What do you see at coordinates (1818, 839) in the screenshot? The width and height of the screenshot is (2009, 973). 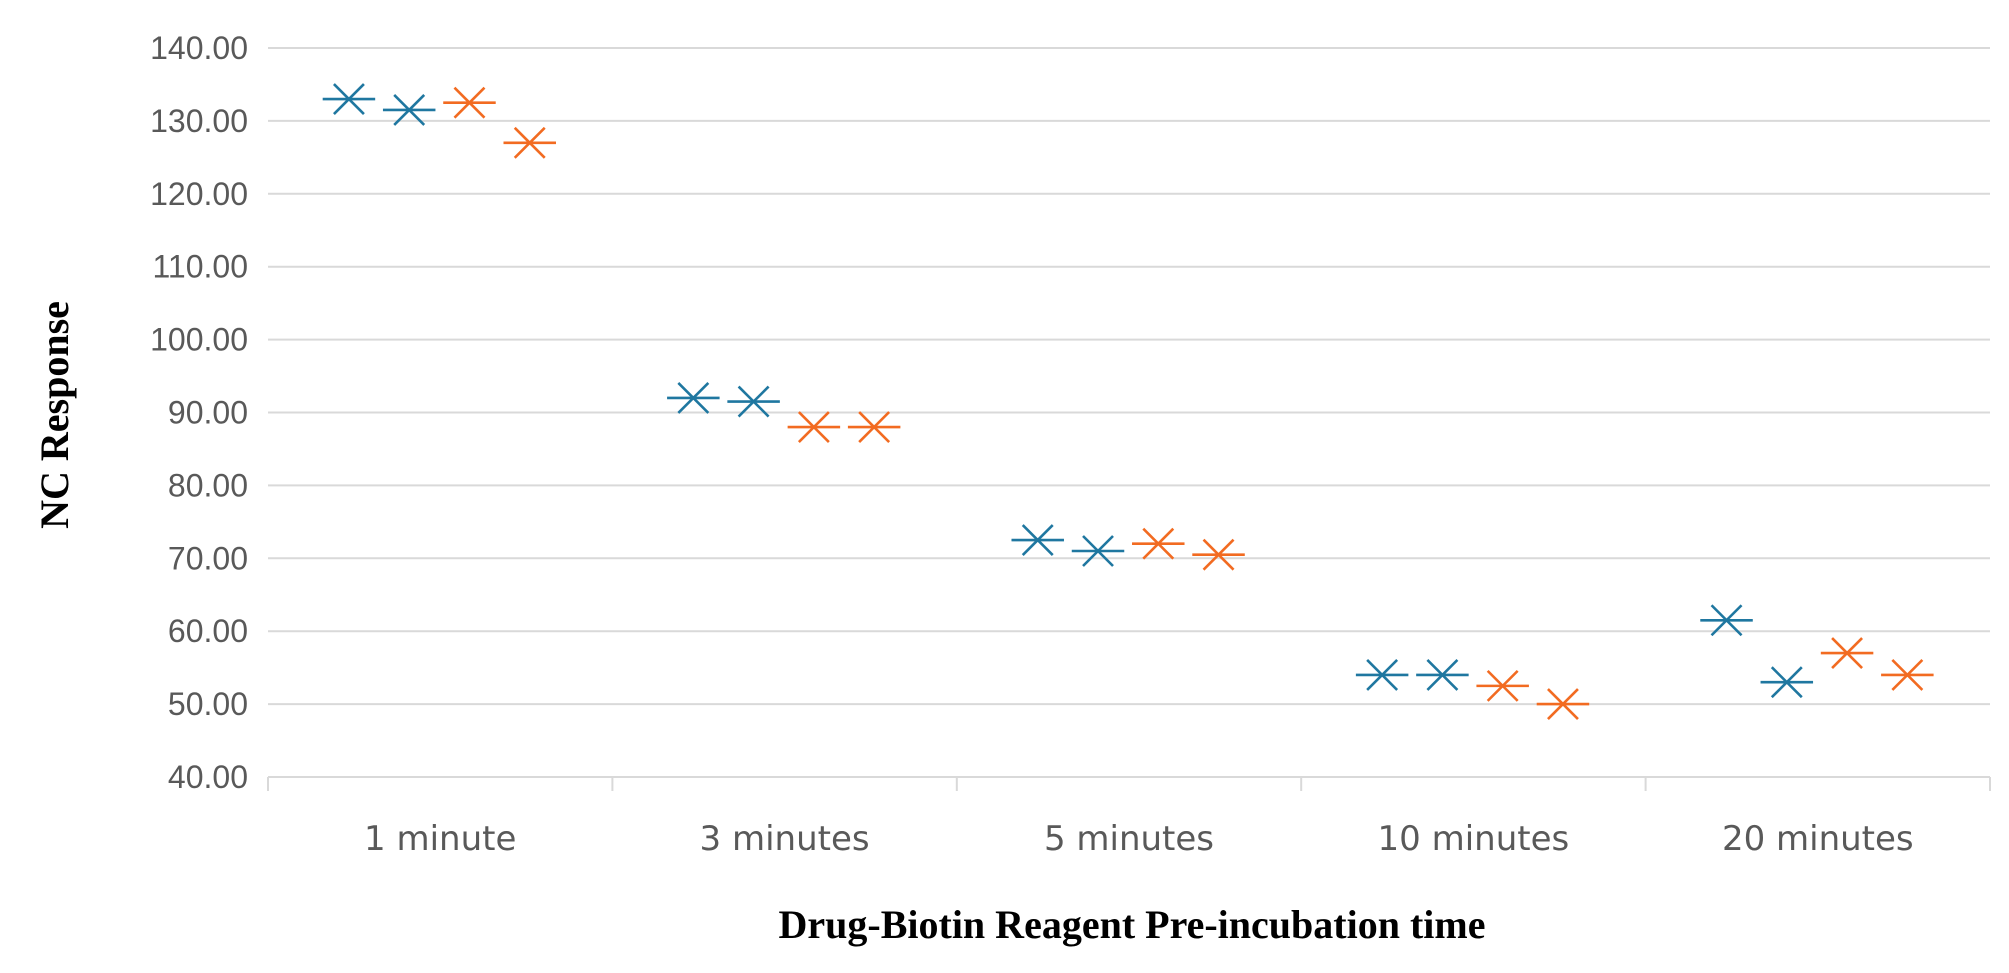 I see `x-tick-label: 20 minutes` at bounding box center [1818, 839].